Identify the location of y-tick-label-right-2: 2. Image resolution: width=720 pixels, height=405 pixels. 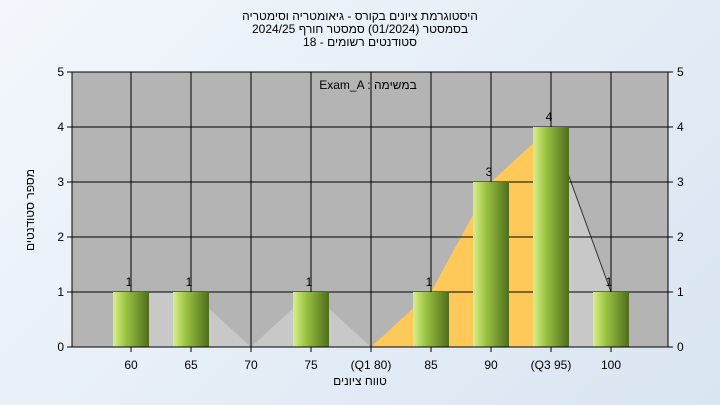
(680, 237).